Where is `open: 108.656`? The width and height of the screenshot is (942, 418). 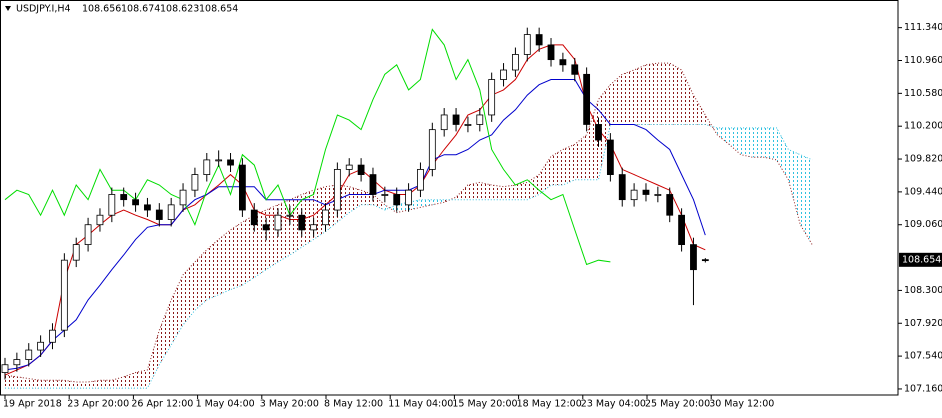 open: 108.656 is located at coordinates (101, 9).